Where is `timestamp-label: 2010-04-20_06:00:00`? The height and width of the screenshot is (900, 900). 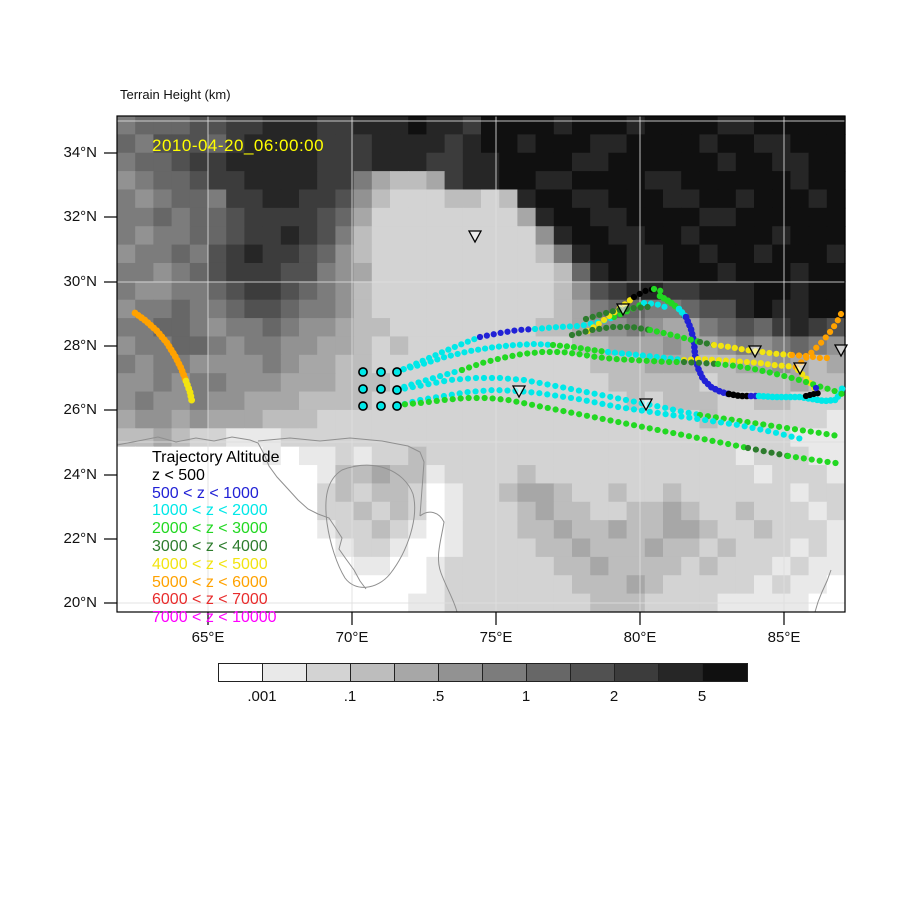
timestamp-label: 2010-04-20_06:00:00 is located at coordinates (238, 145).